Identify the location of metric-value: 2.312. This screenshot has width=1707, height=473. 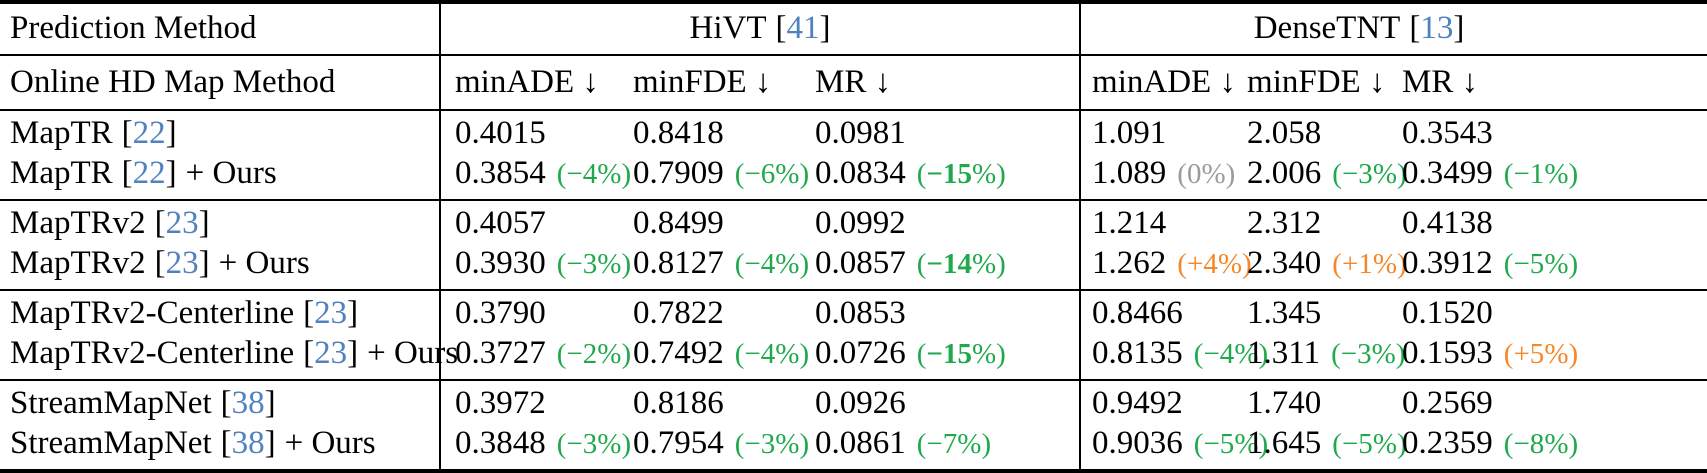
(1284, 223).